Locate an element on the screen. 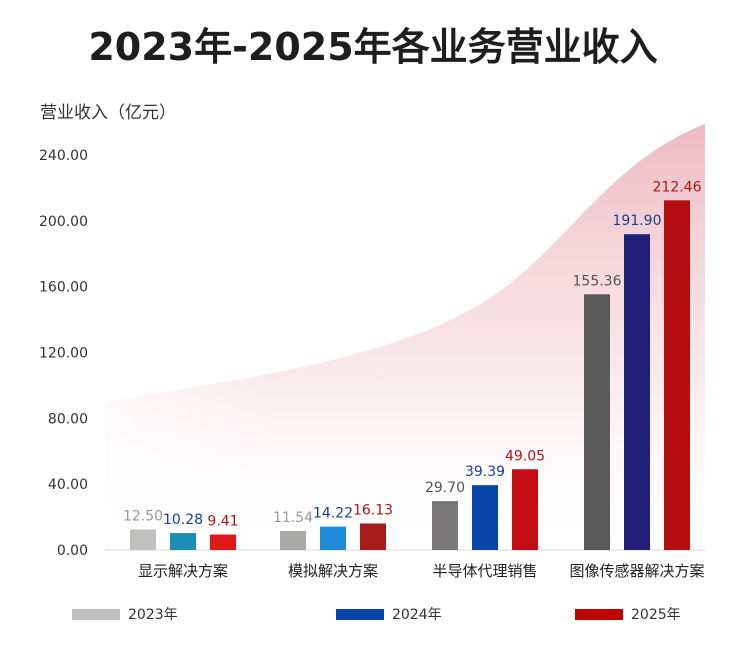  y-tick-label: 120.00 is located at coordinates (63, 354).